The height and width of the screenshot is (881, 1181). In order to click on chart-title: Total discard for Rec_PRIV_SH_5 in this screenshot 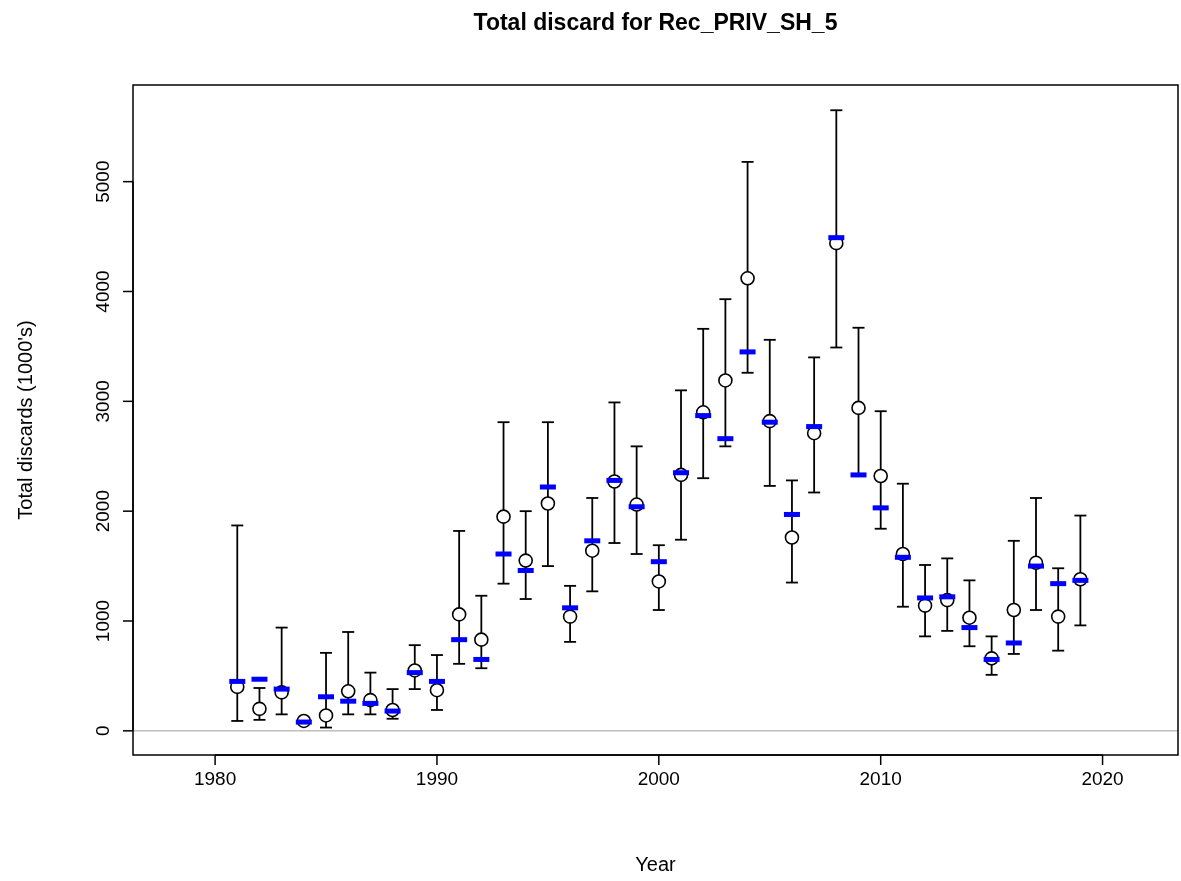, I will do `click(655, 22)`.